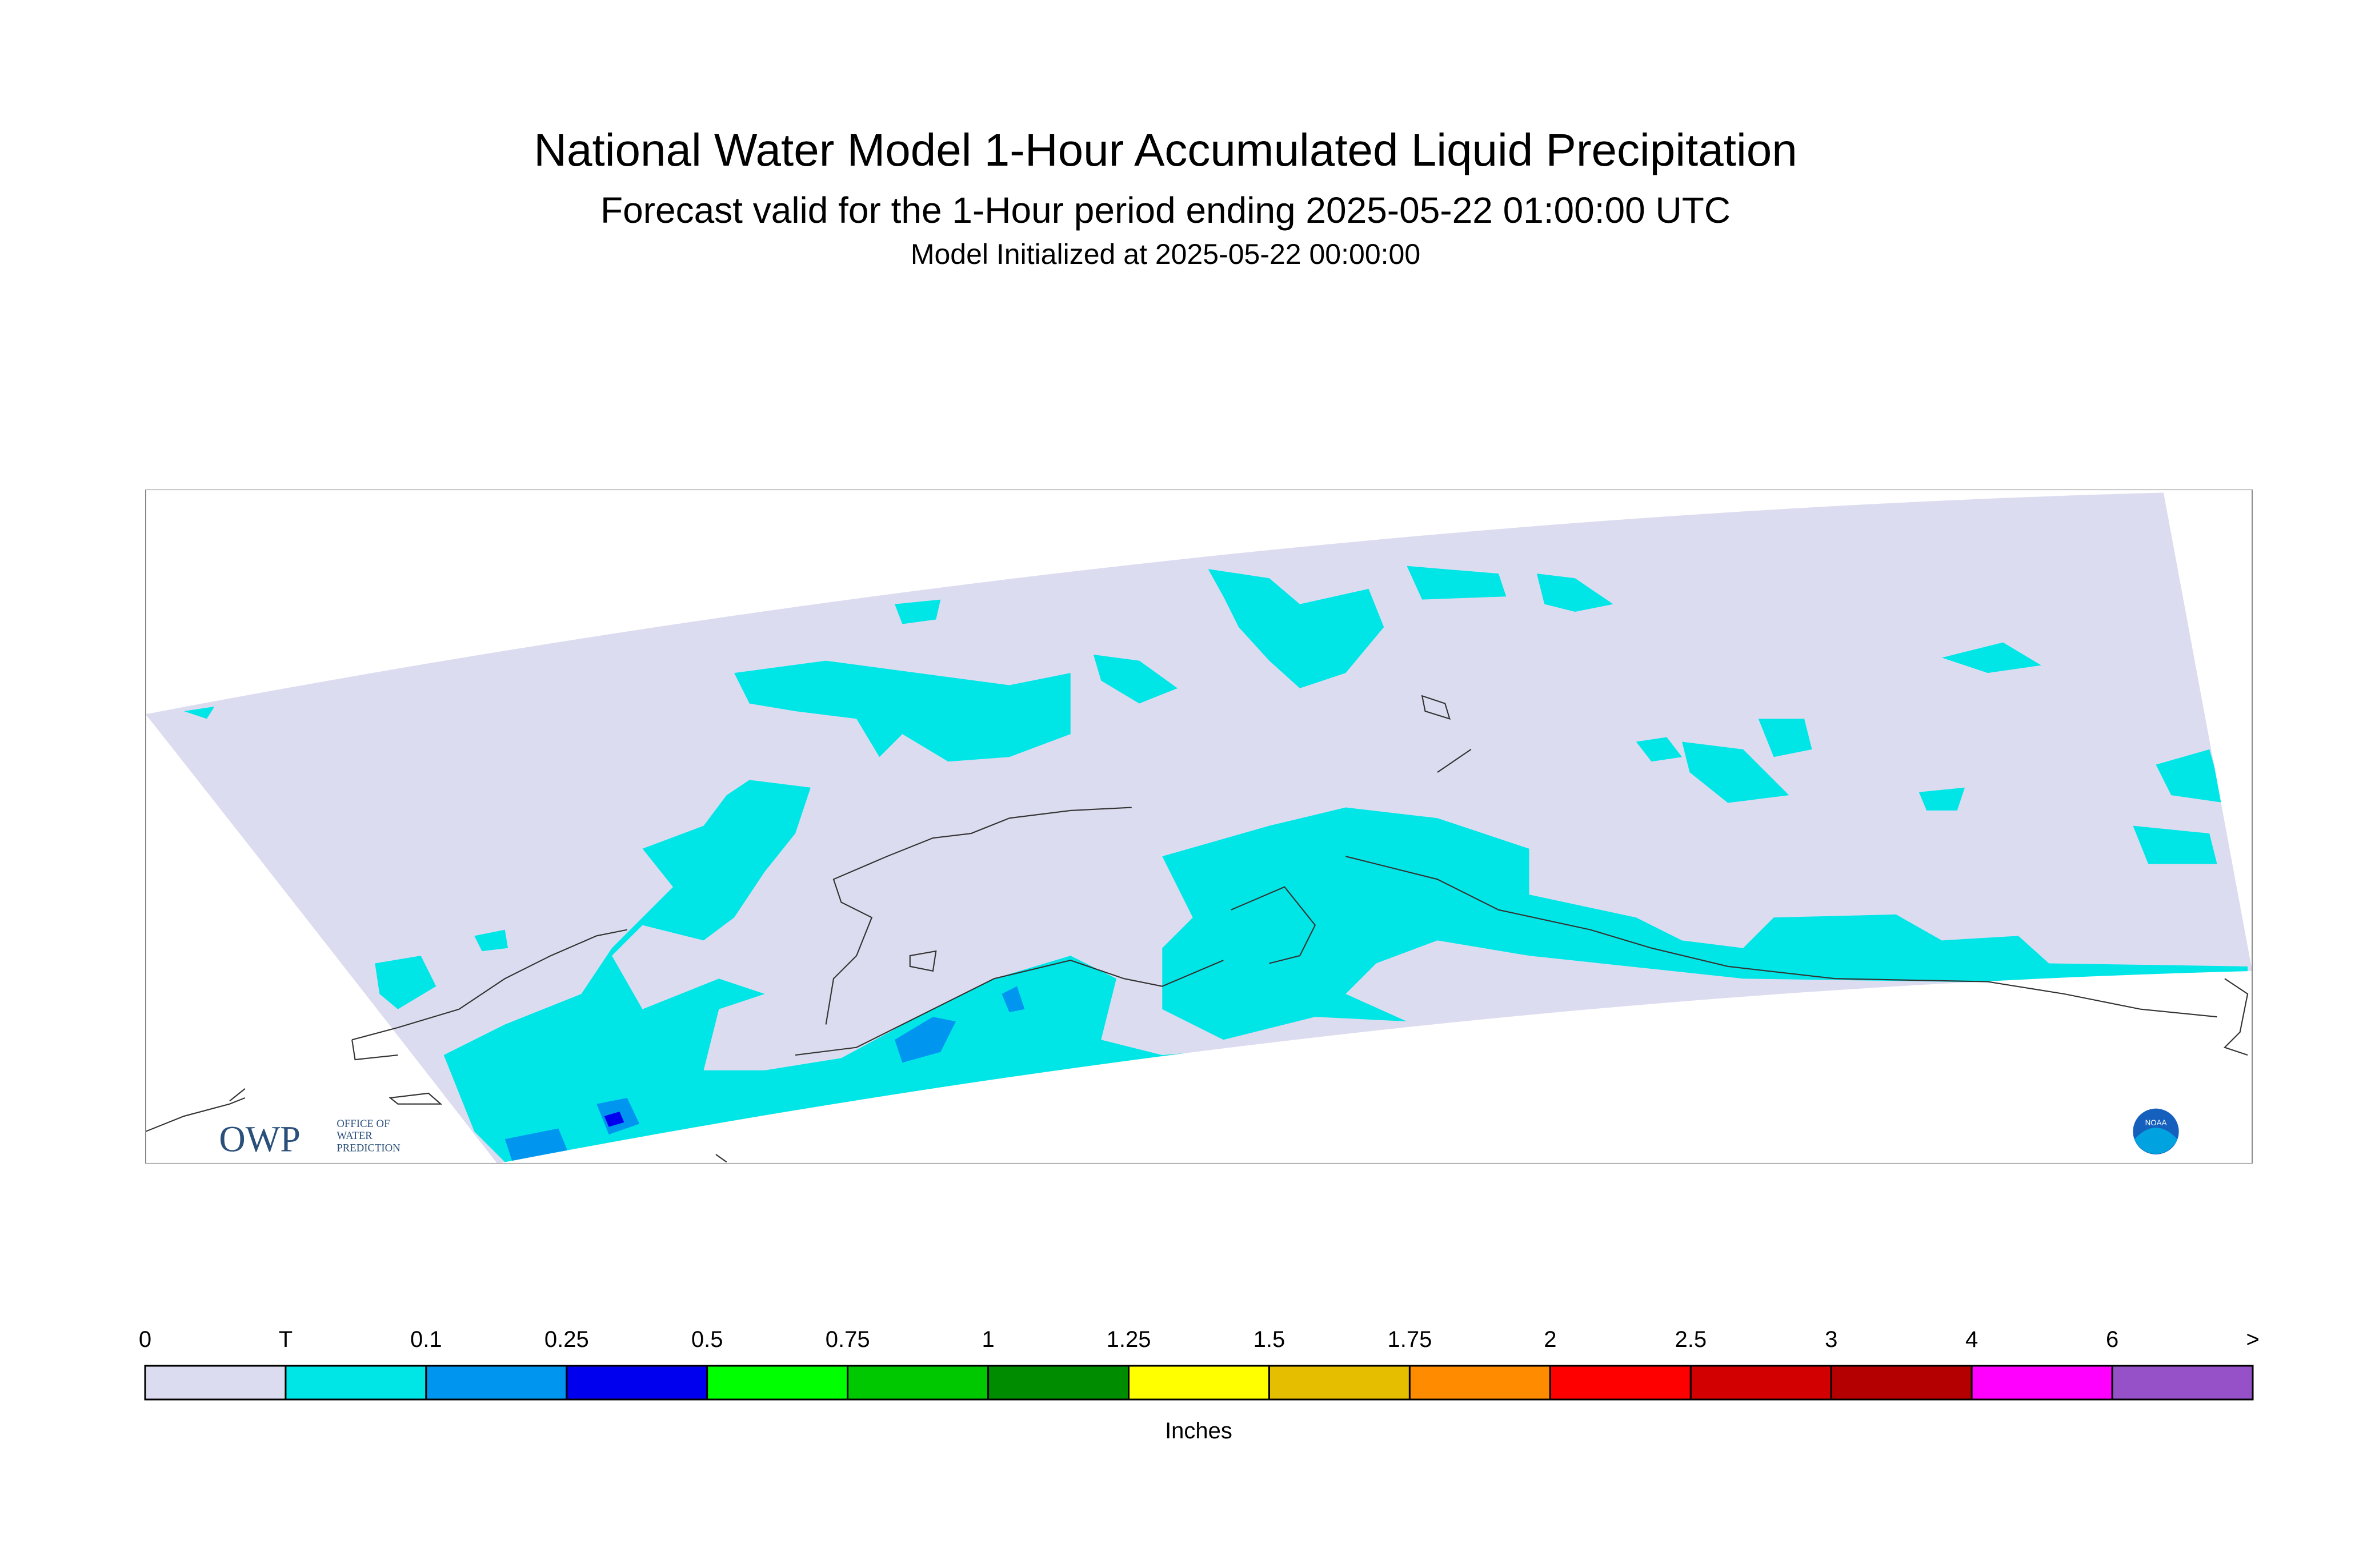 This screenshot has width=2371, height=1568. Describe the element at coordinates (368, 1148) in the screenshot. I see `owp-name: PREDICTION` at that location.